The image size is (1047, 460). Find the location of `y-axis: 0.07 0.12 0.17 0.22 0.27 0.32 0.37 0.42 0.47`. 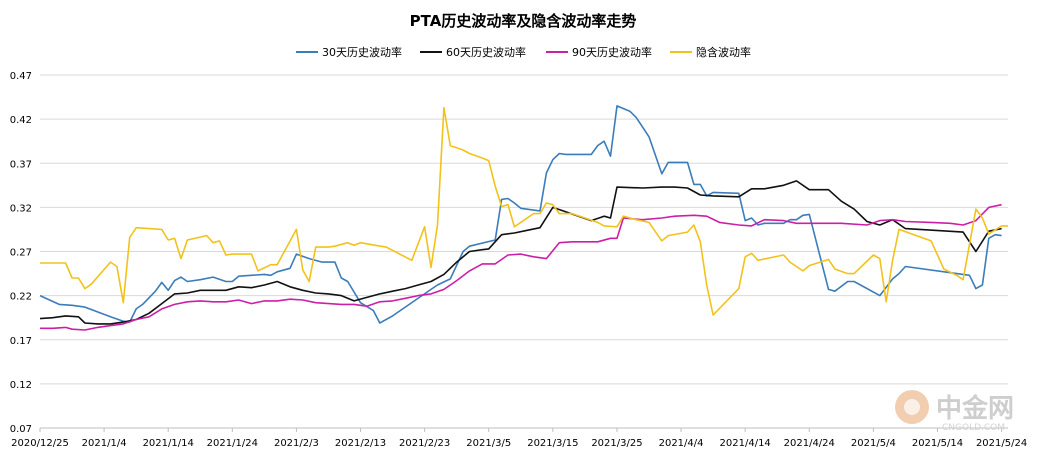

y-axis: 0.07 0.12 0.17 0.22 0.27 0.32 0.37 0.42 0.47 is located at coordinates (21, 253).